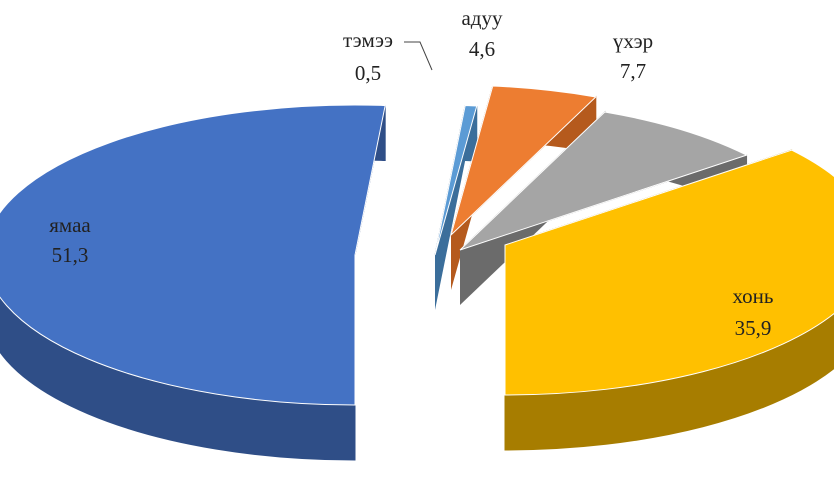  Describe the element at coordinates (70, 255) in the screenshot. I see `slice-value-0: 51,3` at that location.